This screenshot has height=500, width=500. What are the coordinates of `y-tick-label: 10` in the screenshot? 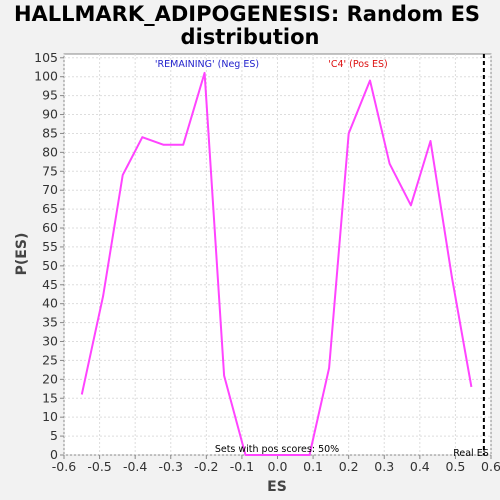 It's located at (50, 416).